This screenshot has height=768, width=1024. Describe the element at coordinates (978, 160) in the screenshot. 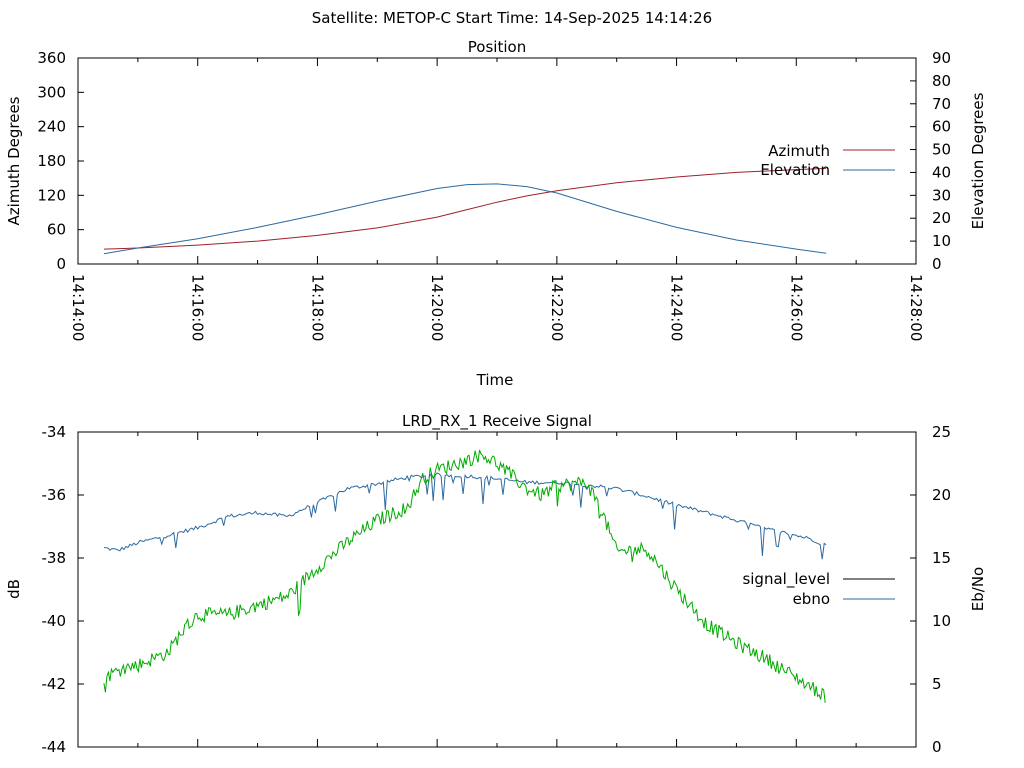

I see `position-y2-axis-label: Elevation Degrees` at that location.